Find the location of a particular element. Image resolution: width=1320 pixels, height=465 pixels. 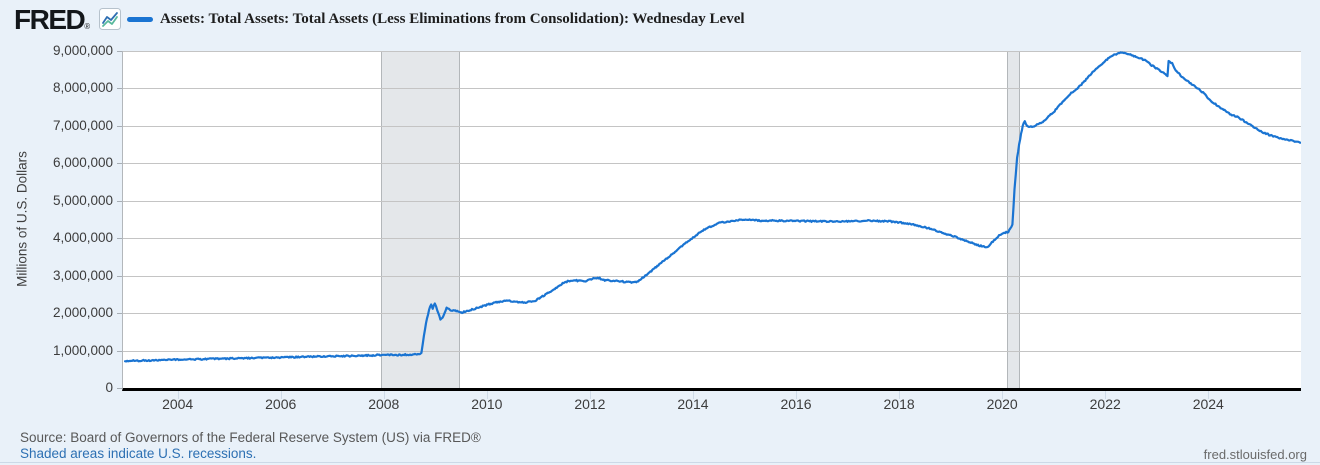

x-tick-label: 2018 is located at coordinates (899, 404).